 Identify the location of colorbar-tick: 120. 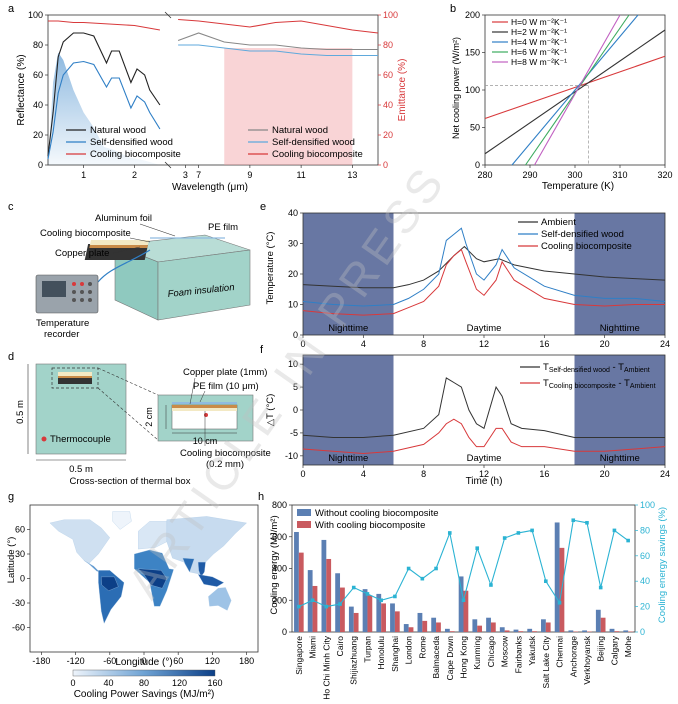
(179, 683).